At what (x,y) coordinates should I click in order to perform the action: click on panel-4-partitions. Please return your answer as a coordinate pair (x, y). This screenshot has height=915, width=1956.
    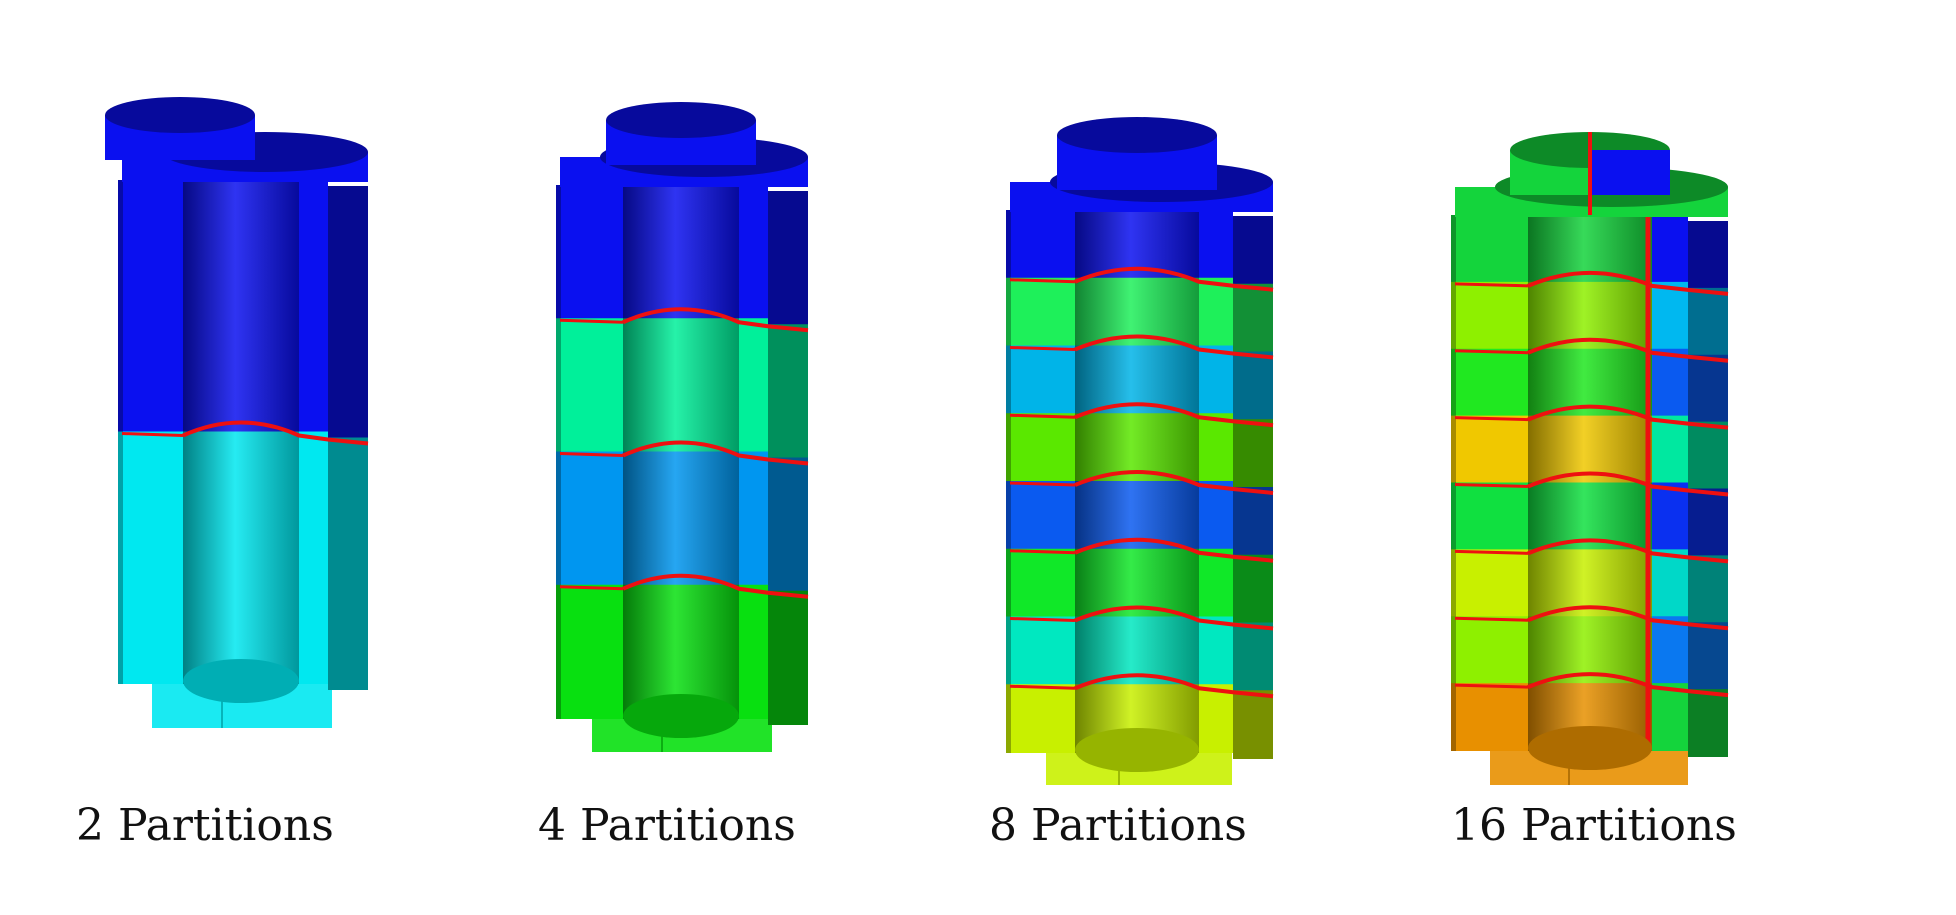
    Looking at the image, I should click on (682, 427).